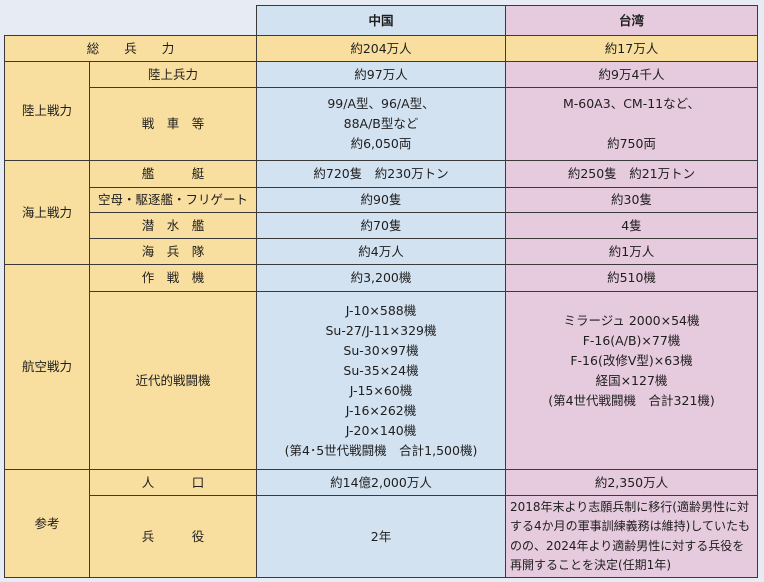  What do you see at coordinates (47, 367) in the screenshot?
I see `group-label: 航空戦力` at bounding box center [47, 367].